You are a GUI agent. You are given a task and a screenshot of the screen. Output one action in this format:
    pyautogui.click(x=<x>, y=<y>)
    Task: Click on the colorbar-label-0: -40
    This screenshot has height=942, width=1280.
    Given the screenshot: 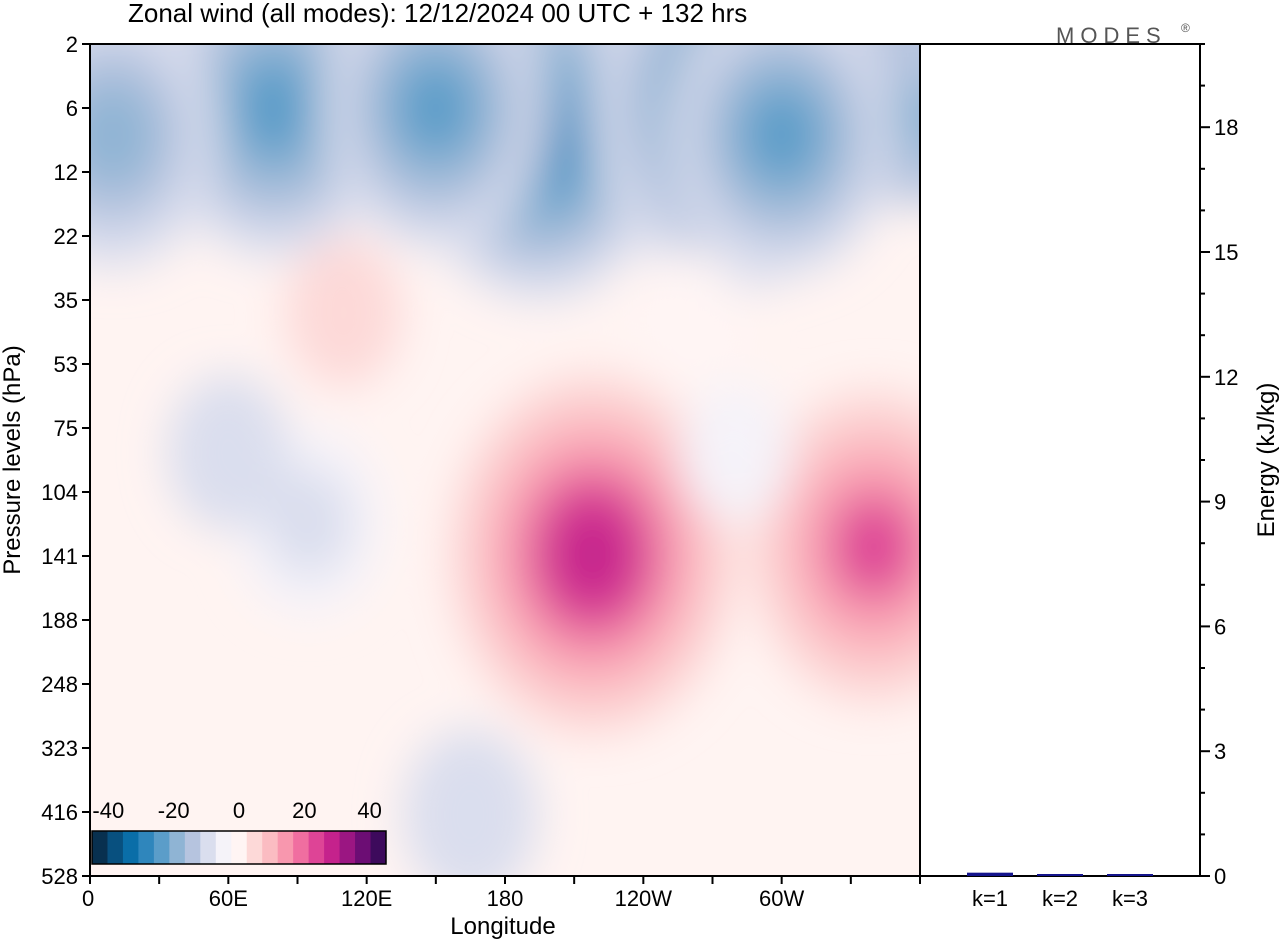 What is the action you would take?
    pyautogui.click(x=108, y=810)
    